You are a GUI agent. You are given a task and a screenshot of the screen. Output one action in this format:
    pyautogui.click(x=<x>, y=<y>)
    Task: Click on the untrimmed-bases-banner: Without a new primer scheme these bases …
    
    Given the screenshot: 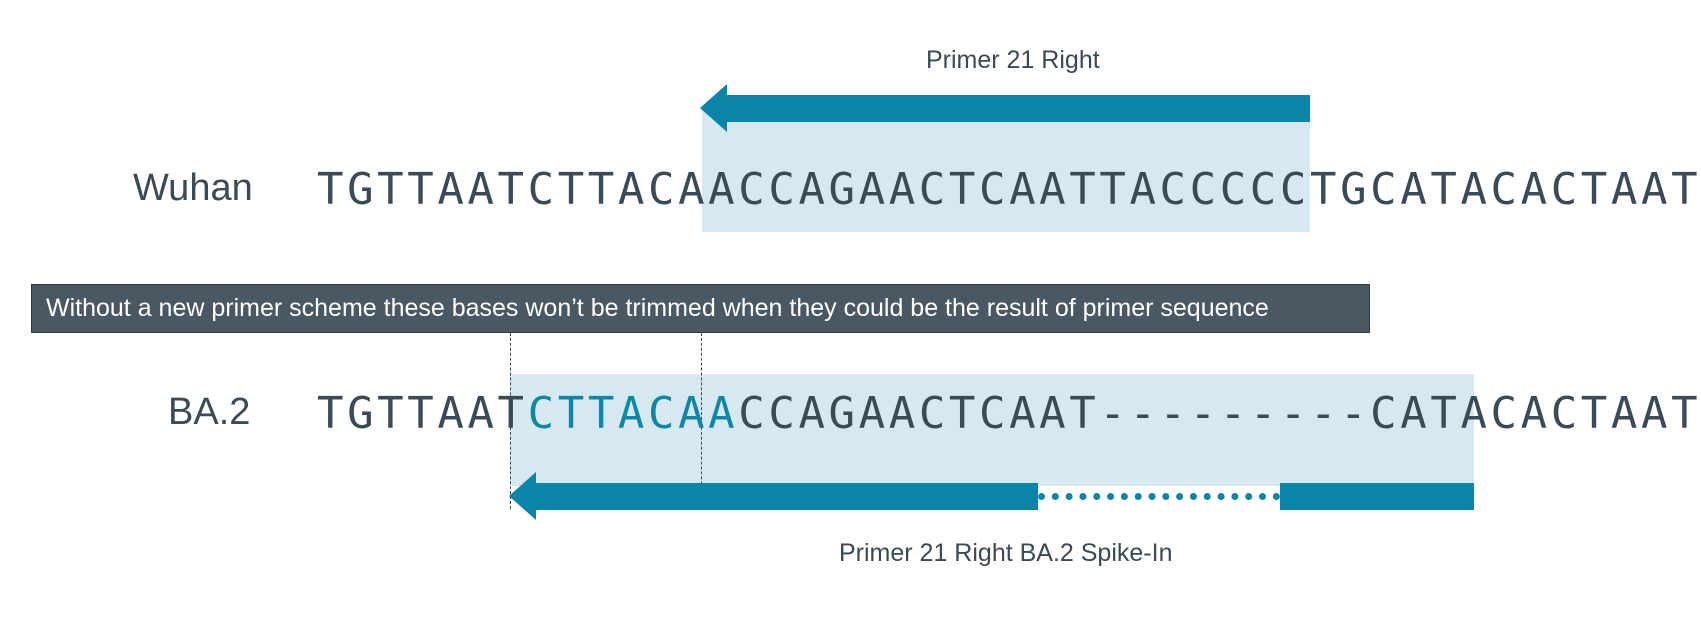 What is the action you would take?
    pyautogui.click(x=700, y=308)
    